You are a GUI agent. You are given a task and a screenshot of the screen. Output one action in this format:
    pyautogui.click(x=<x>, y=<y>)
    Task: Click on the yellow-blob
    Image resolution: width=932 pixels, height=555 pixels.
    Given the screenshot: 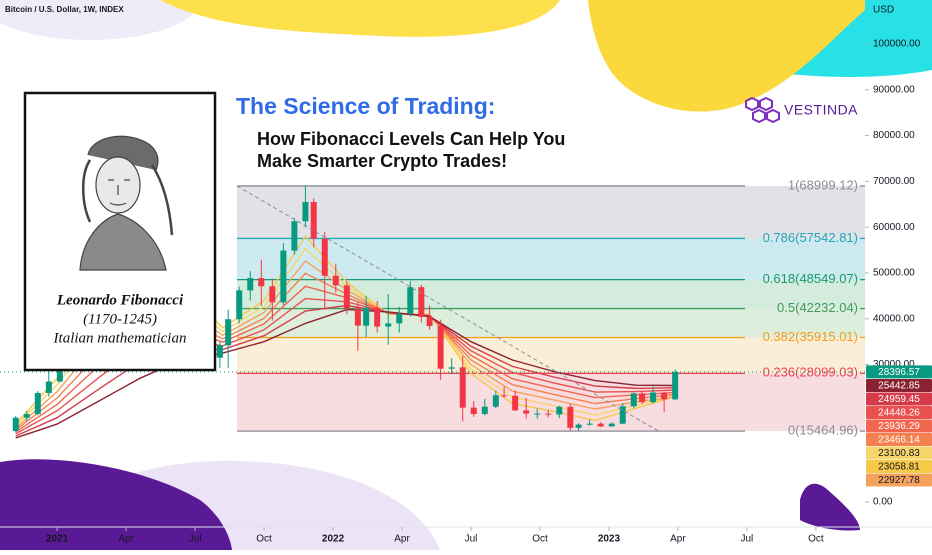 What is the action you would take?
    pyautogui.click(x=726, y=56)
    